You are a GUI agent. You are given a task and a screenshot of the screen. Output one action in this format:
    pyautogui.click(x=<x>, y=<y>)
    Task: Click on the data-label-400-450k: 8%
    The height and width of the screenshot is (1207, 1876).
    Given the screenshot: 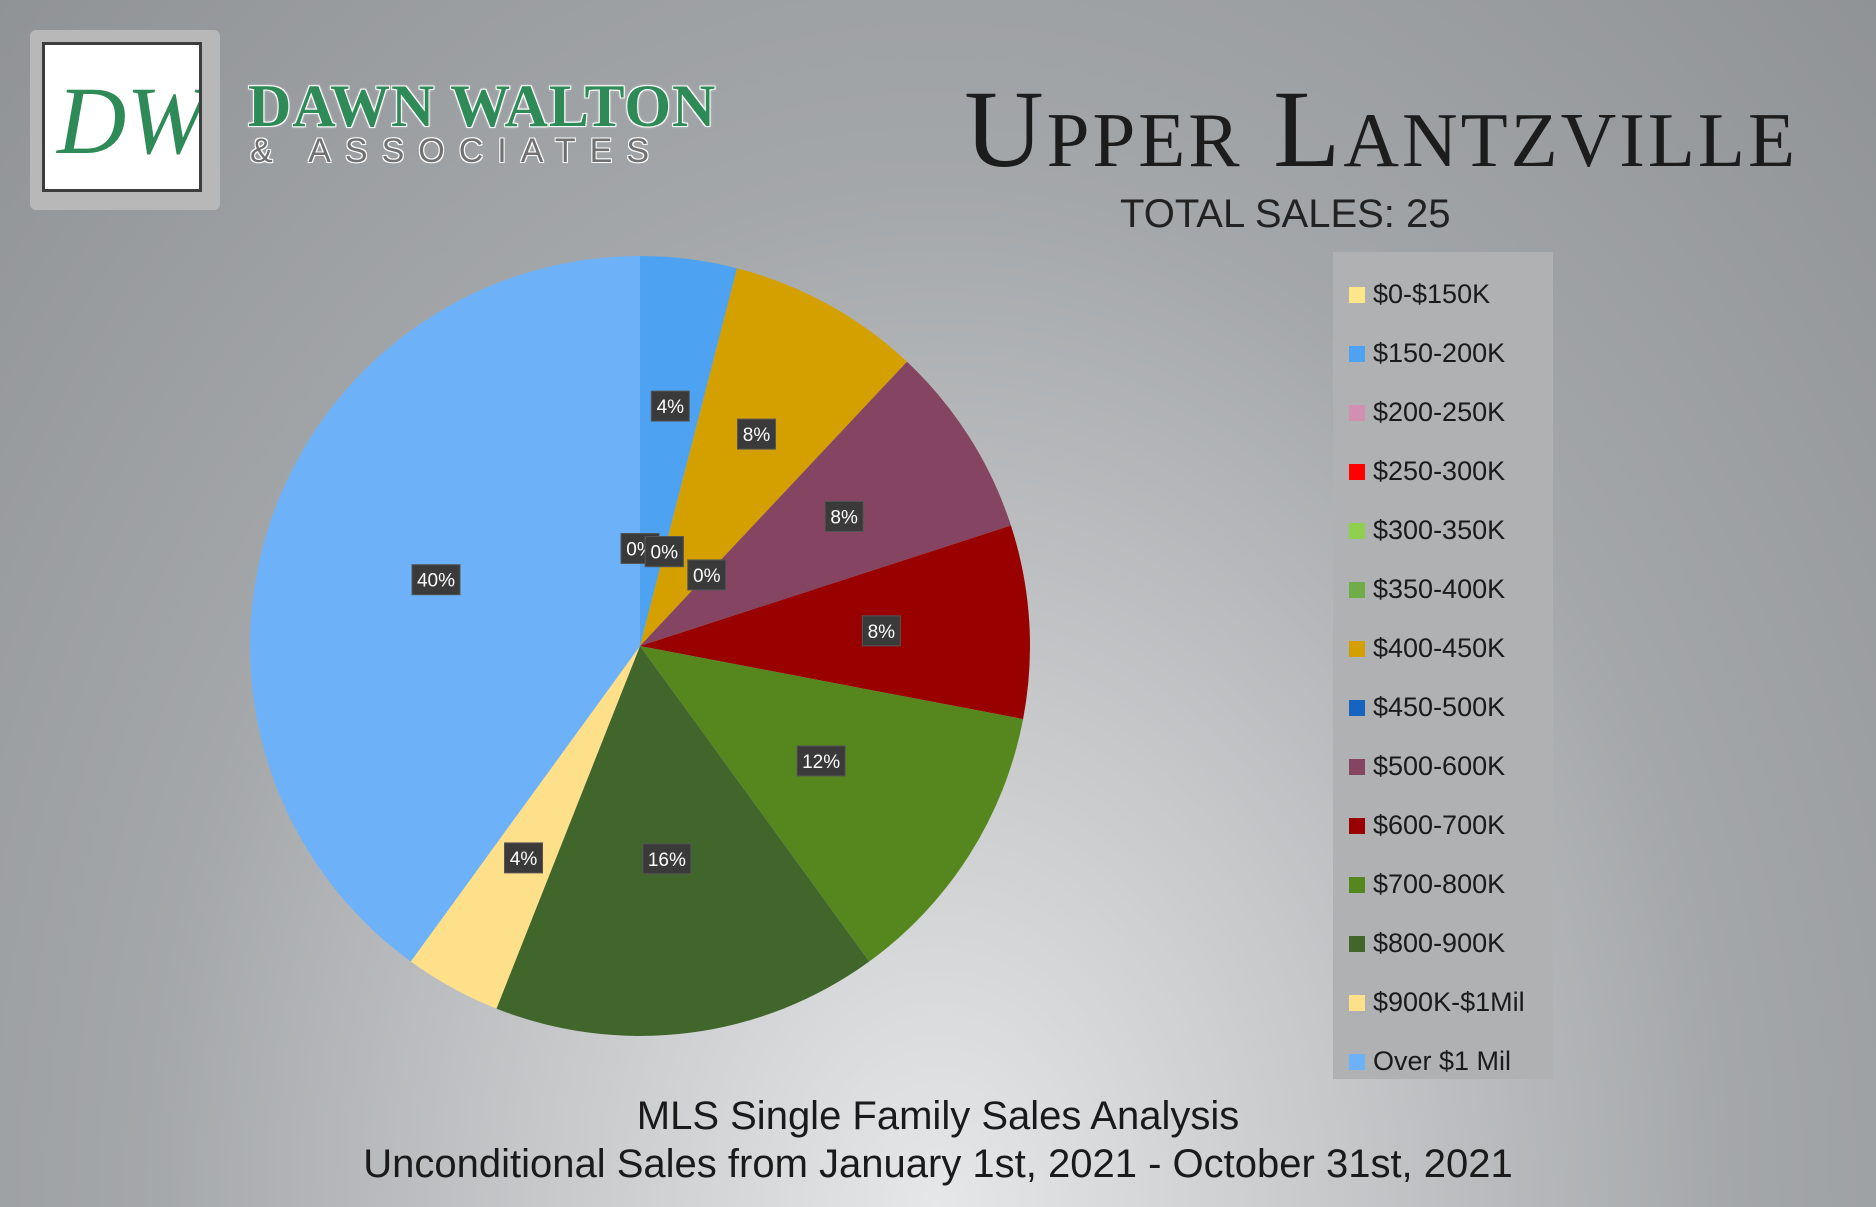 What is the action you would take?
    pyautogui.click(x=756, y=434)
    